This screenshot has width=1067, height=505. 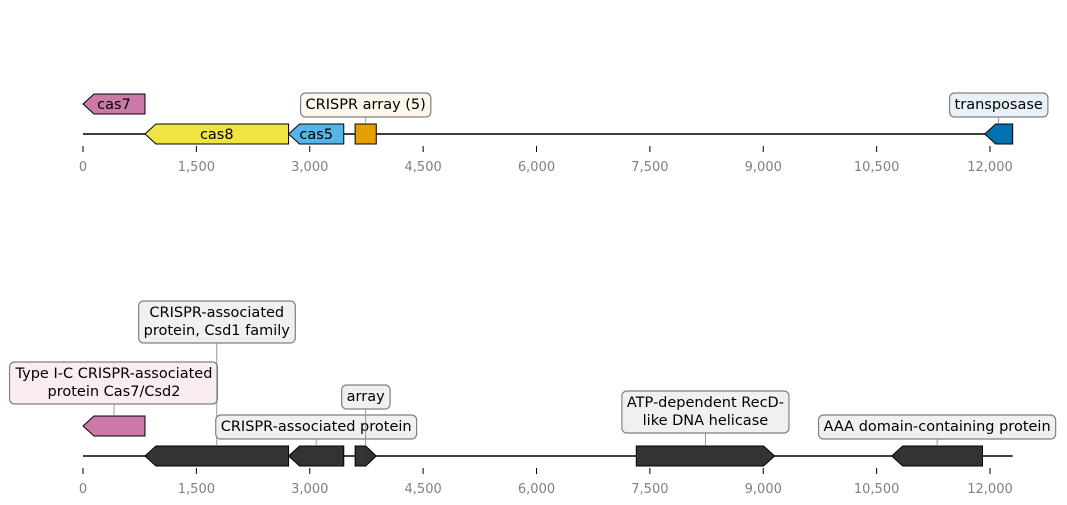 I want to click on feature-crispr-array-5-label-text: CRISPR array (5), so click(x=366, y=105).